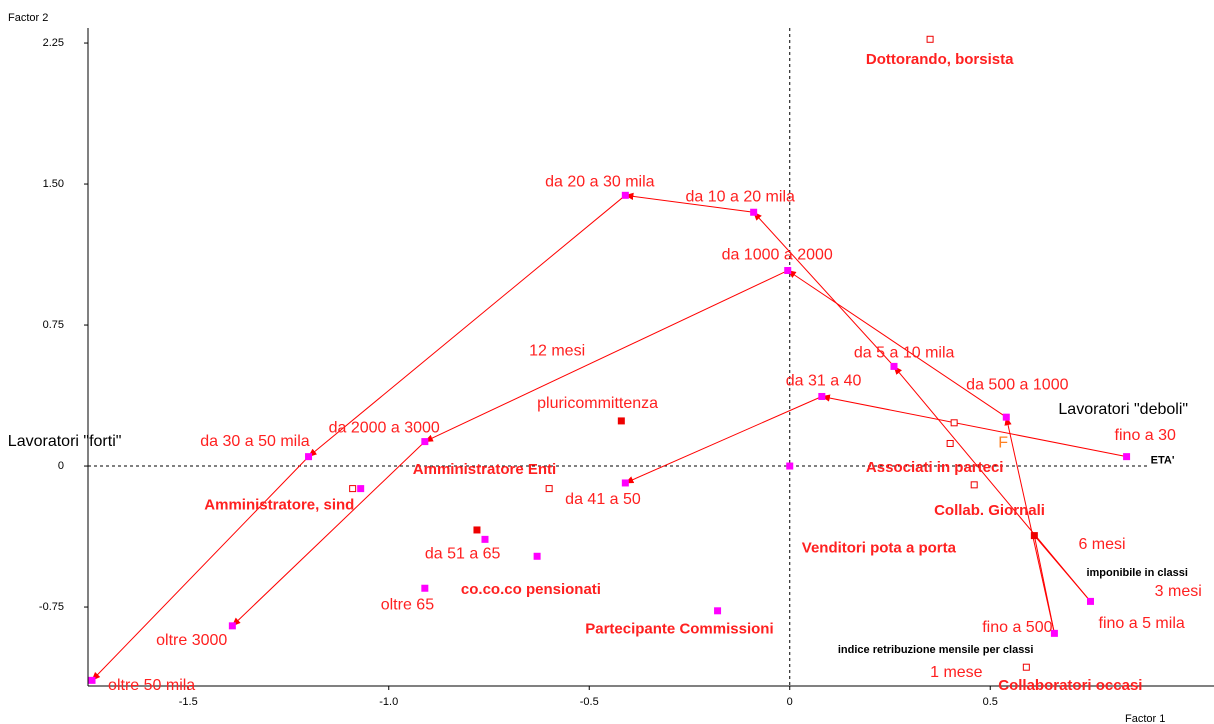 This screenshot has height=724, width=1214. Describe the element at coordinates (28, 18) in the screenshot. I see `y-axis-title: Factor 2` at that location.